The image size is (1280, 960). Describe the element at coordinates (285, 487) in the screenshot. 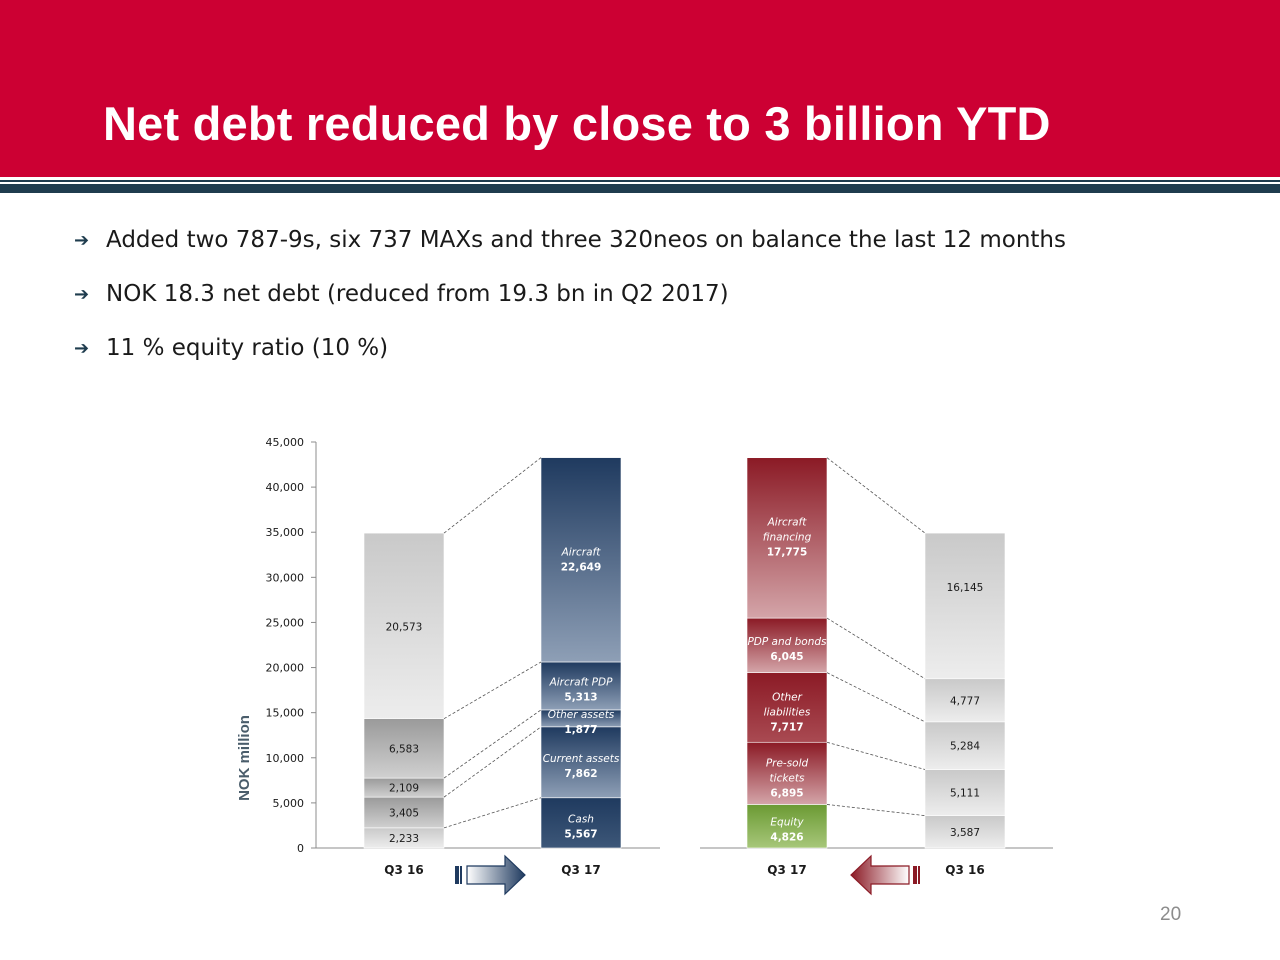

I see `y-tick-label: 40,000` at that location.